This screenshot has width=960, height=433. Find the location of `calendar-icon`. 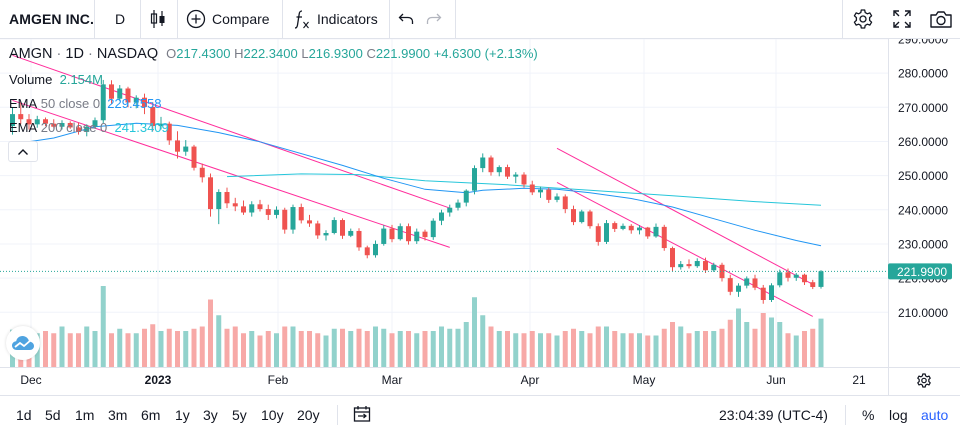

calendar-icon is located at coordinates (362, 414).